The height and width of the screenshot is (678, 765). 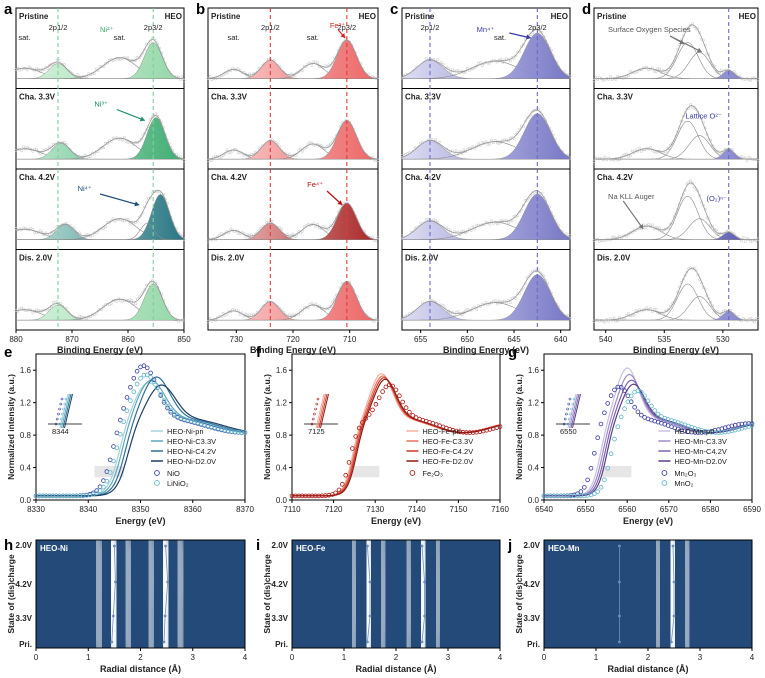 What do you see at coordinates (16, 339) in the screenshot?
I see `x-tick-label: 880` at bounding box center [16, 339].